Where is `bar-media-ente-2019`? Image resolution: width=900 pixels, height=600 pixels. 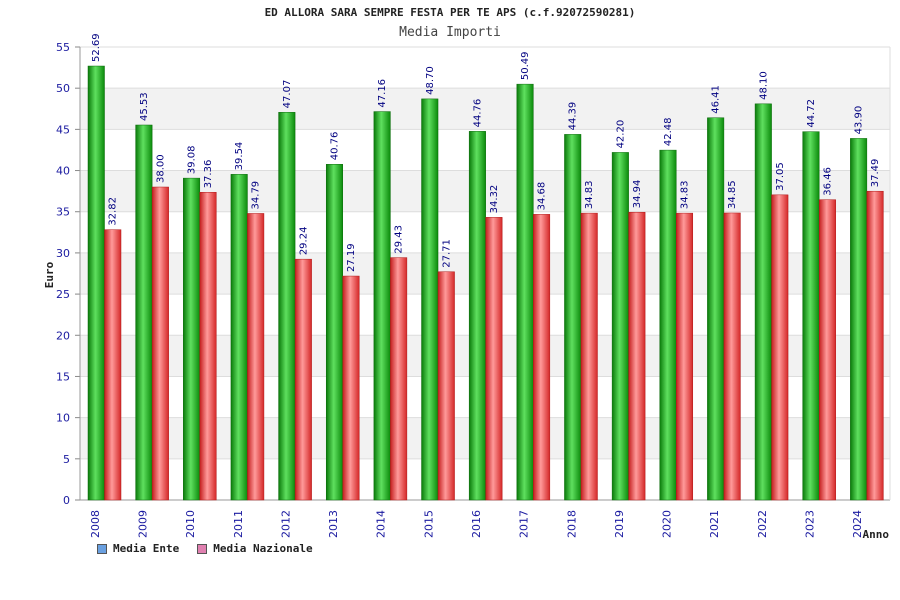
bar-media-ente-2019 is located at coordinates (620, 326).